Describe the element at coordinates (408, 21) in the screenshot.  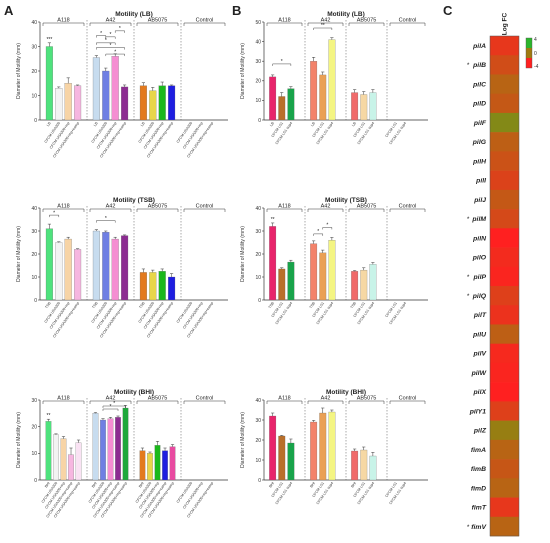
I see `group-label: Control` at that location.